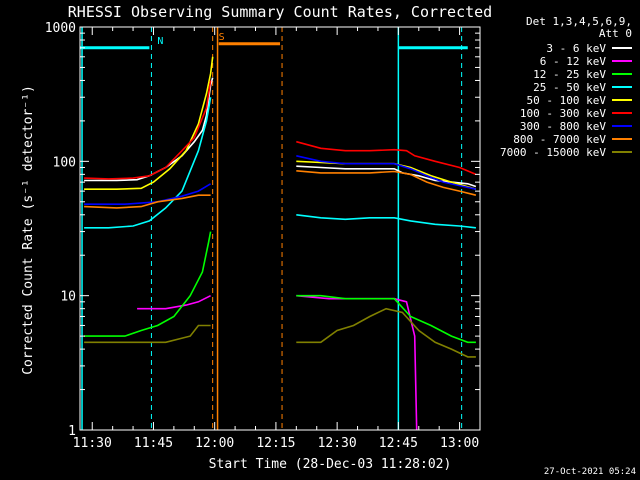 This screenshot has height=480, width=640. Describe the element at coordinates (160, 41) in the screenshot. I see `night-bar-label: N` at that location.